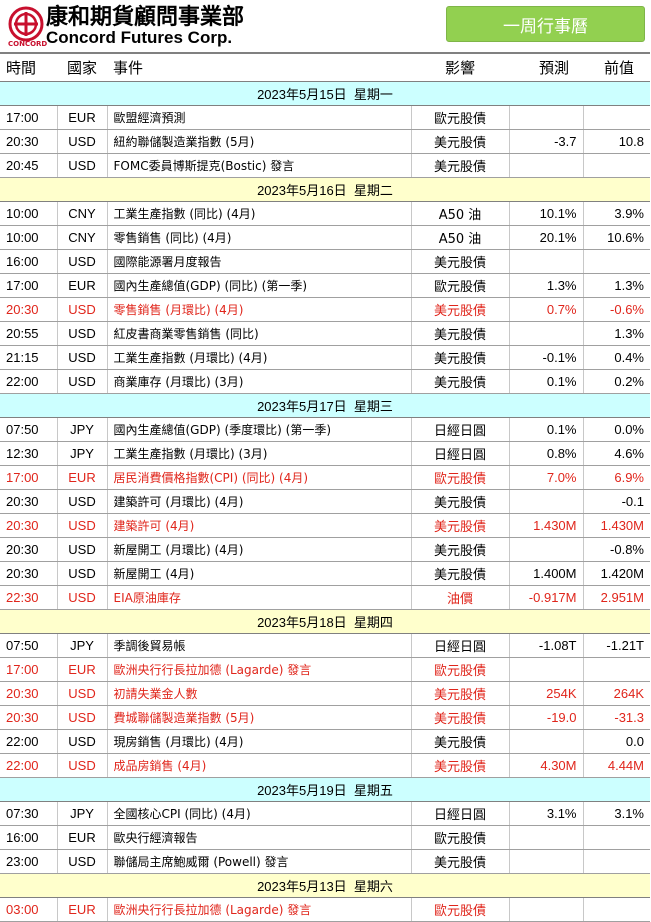 The height and width of the screenshot is (922, 651). What do you see at coordinates (29, 597) in the screenshot?
I see `time-cell: 22:30` at bounding box center [29, 597].